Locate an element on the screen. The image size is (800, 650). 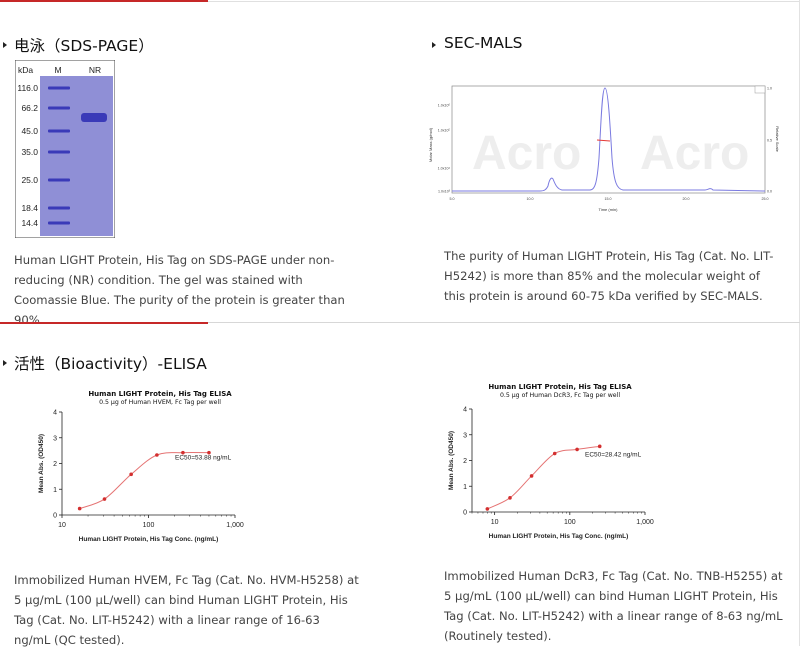
sec-y-left-label: Molar Mass (g/mol) is located at coordinates (430, 144).